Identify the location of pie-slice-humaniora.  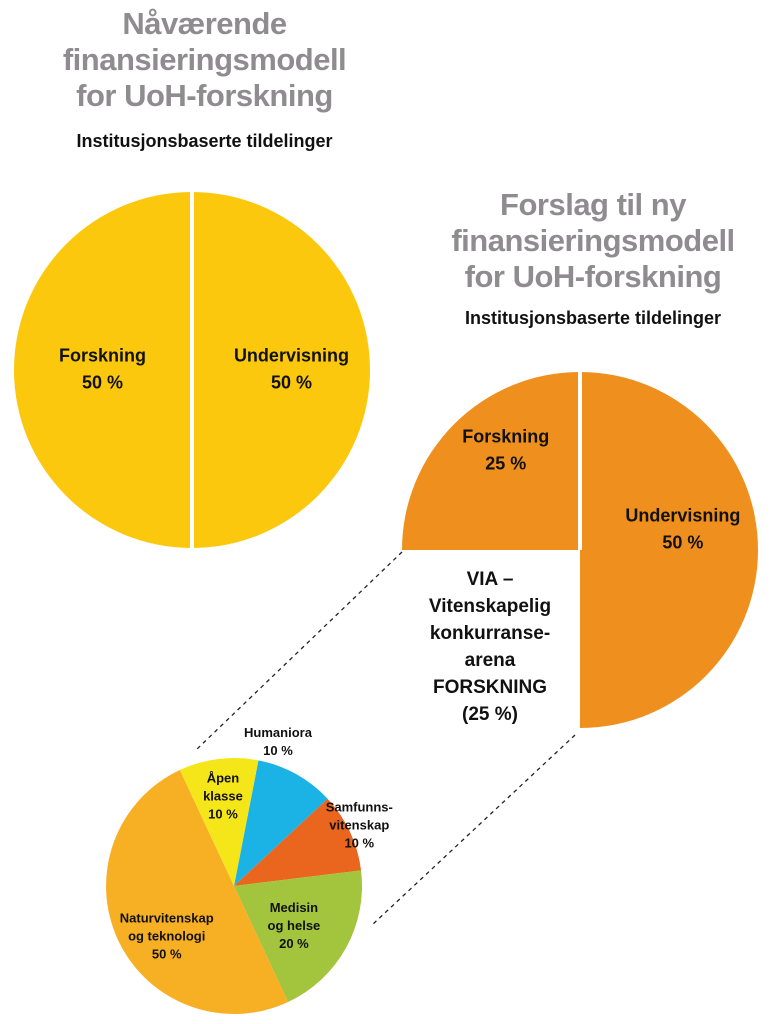
(281, 823).